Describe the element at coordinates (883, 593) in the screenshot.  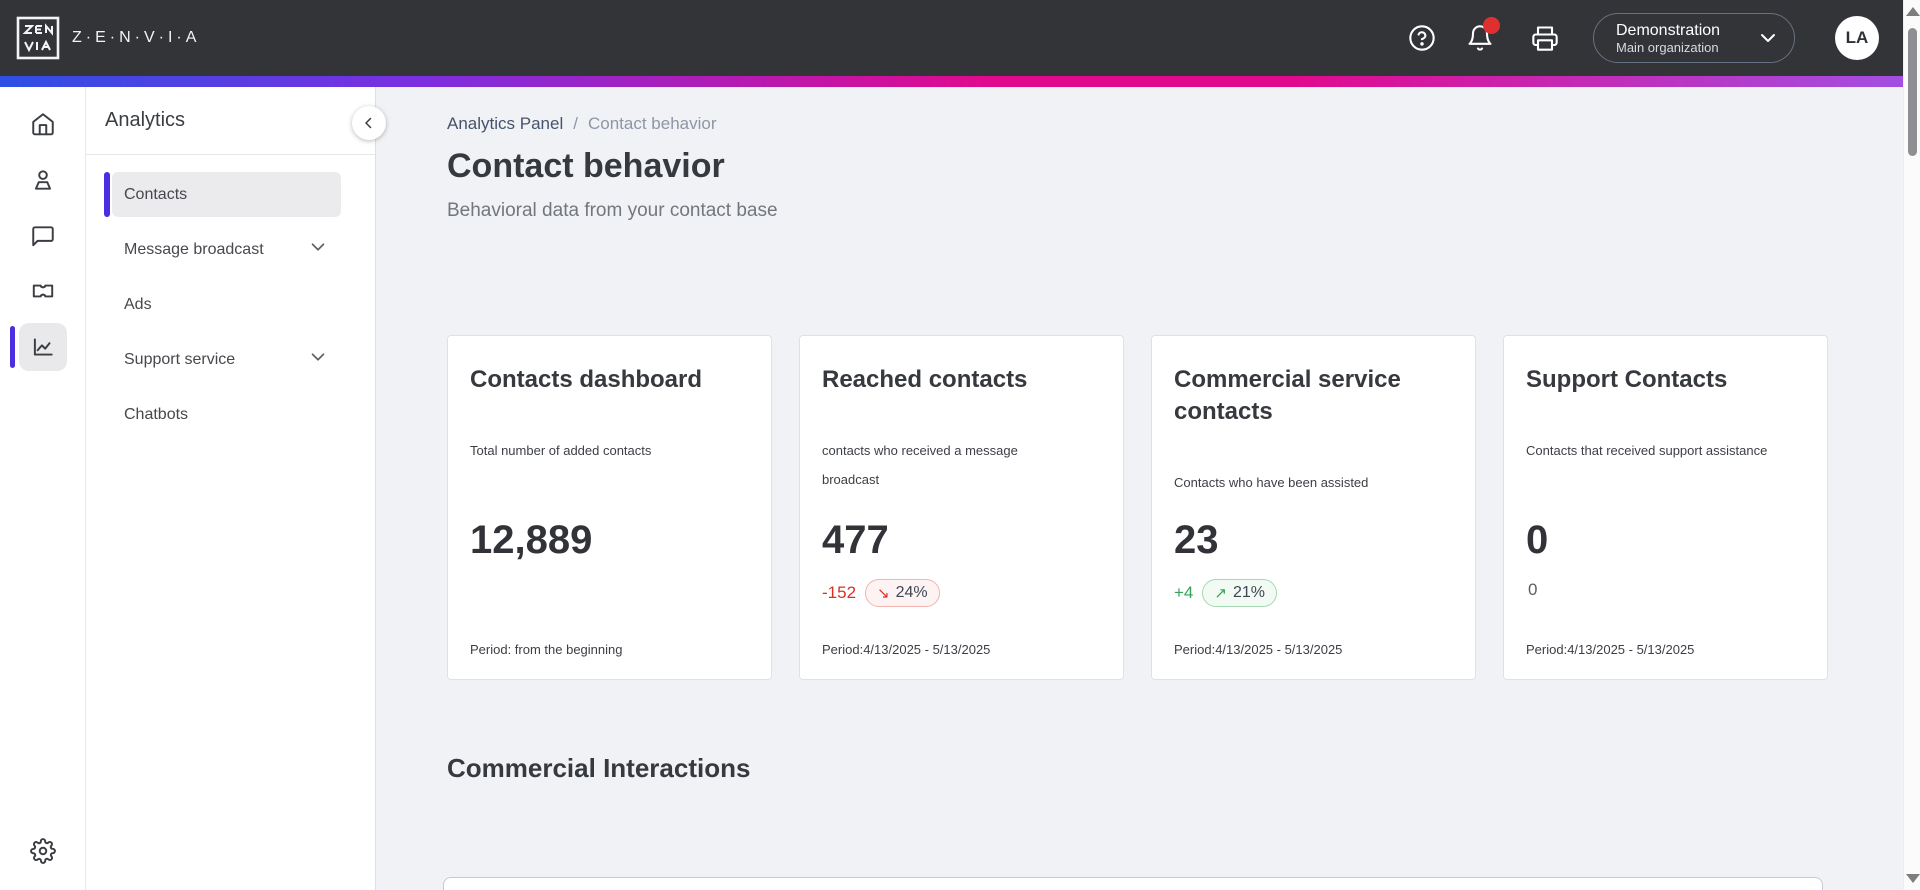
I see `trend-down-arrow-icon: ↘` at that location.